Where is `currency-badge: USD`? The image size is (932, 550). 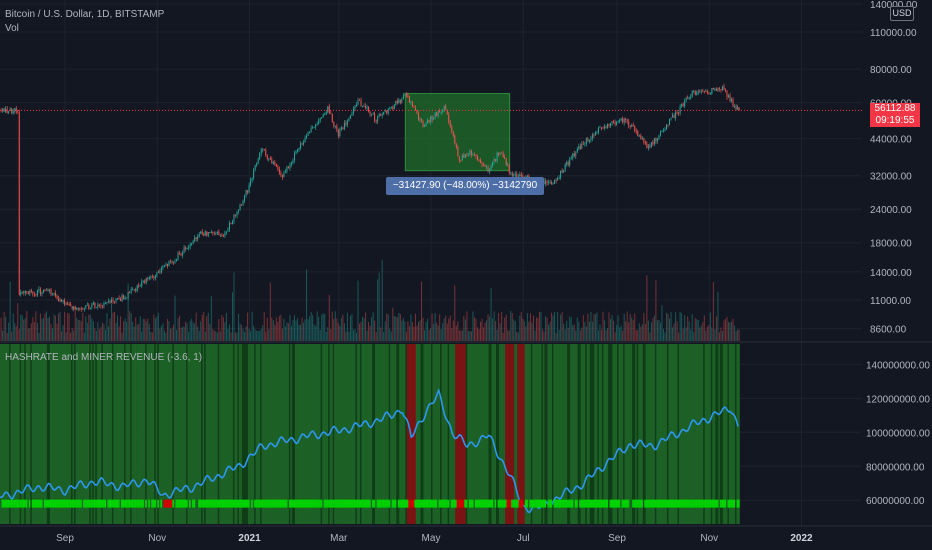
currency-badge: USD is located at coordinates (902, 13).